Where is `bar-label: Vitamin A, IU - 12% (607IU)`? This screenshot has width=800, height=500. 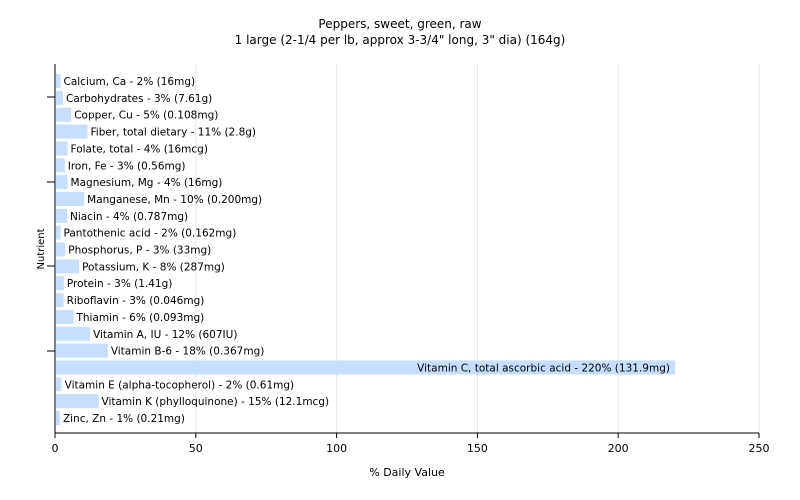
bar-label: Vitamin A, IU - 12% (607IU) is located at coordinates (165, 335).